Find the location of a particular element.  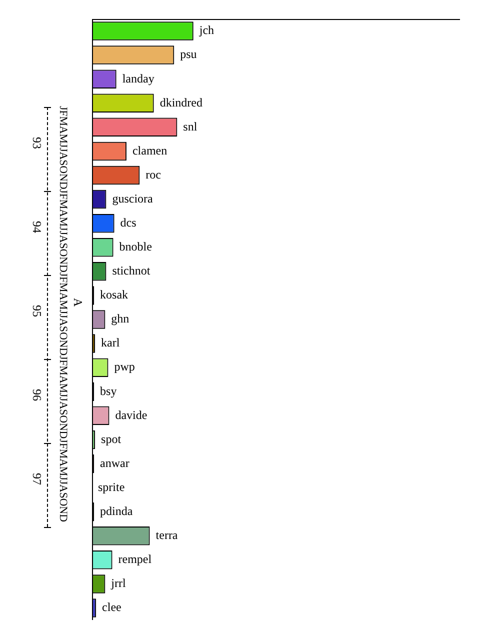

text: 93 is located at coordinates (37, 143).